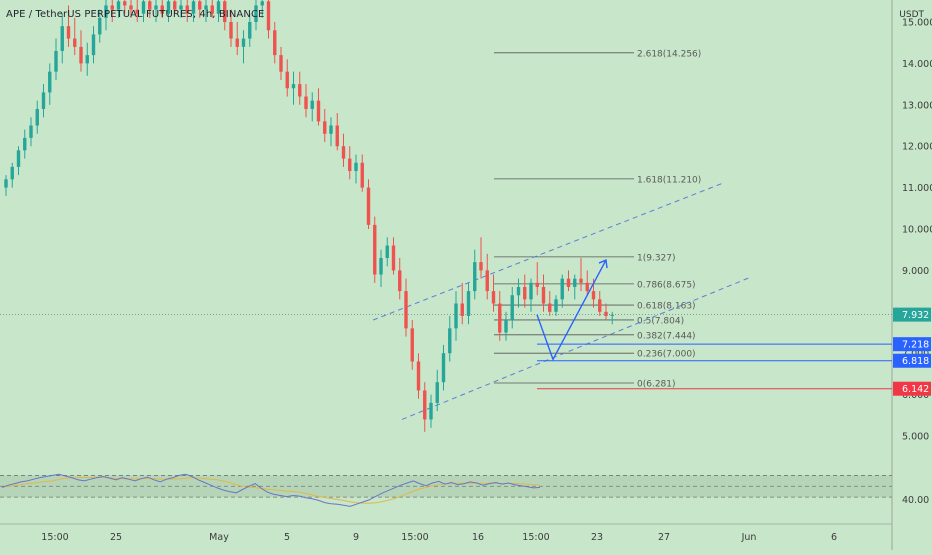 The height and width of the screenshot is (555, 932). Describe the element at coordinates (666, 355) in the screenshot. I see `fib-level-label: 0.236(7.000)` at that location.